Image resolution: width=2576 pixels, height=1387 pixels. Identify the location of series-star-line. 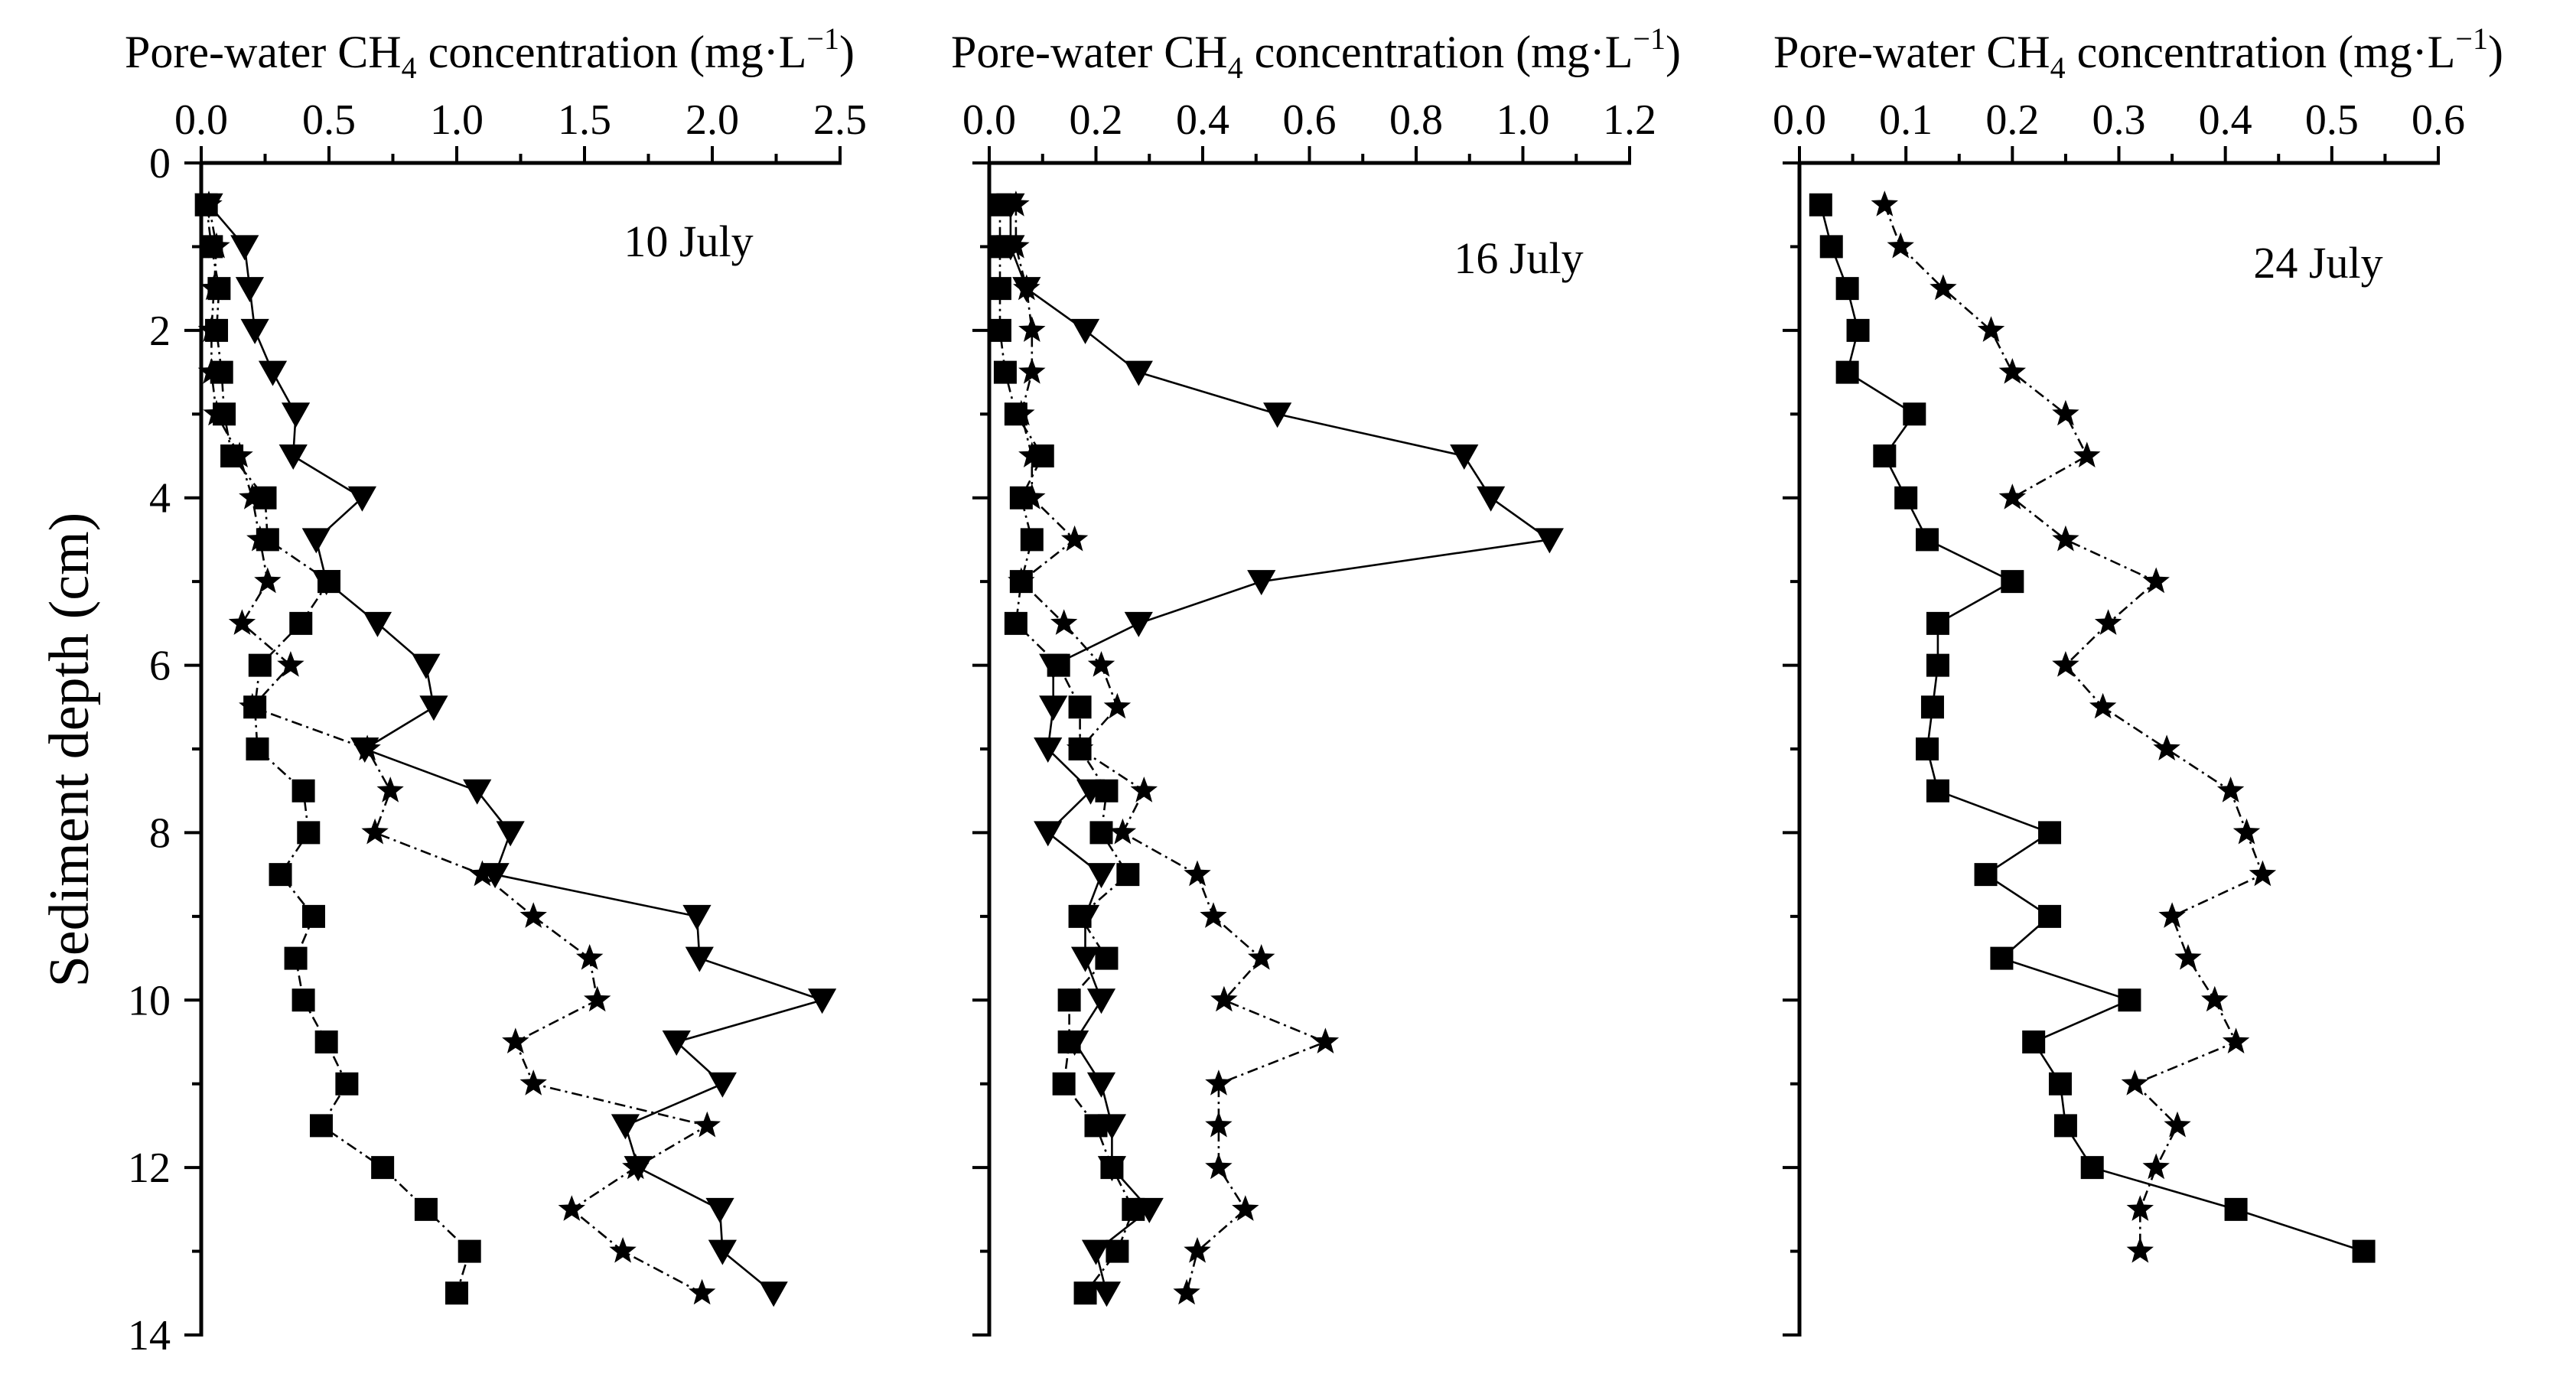
(2074, 728).